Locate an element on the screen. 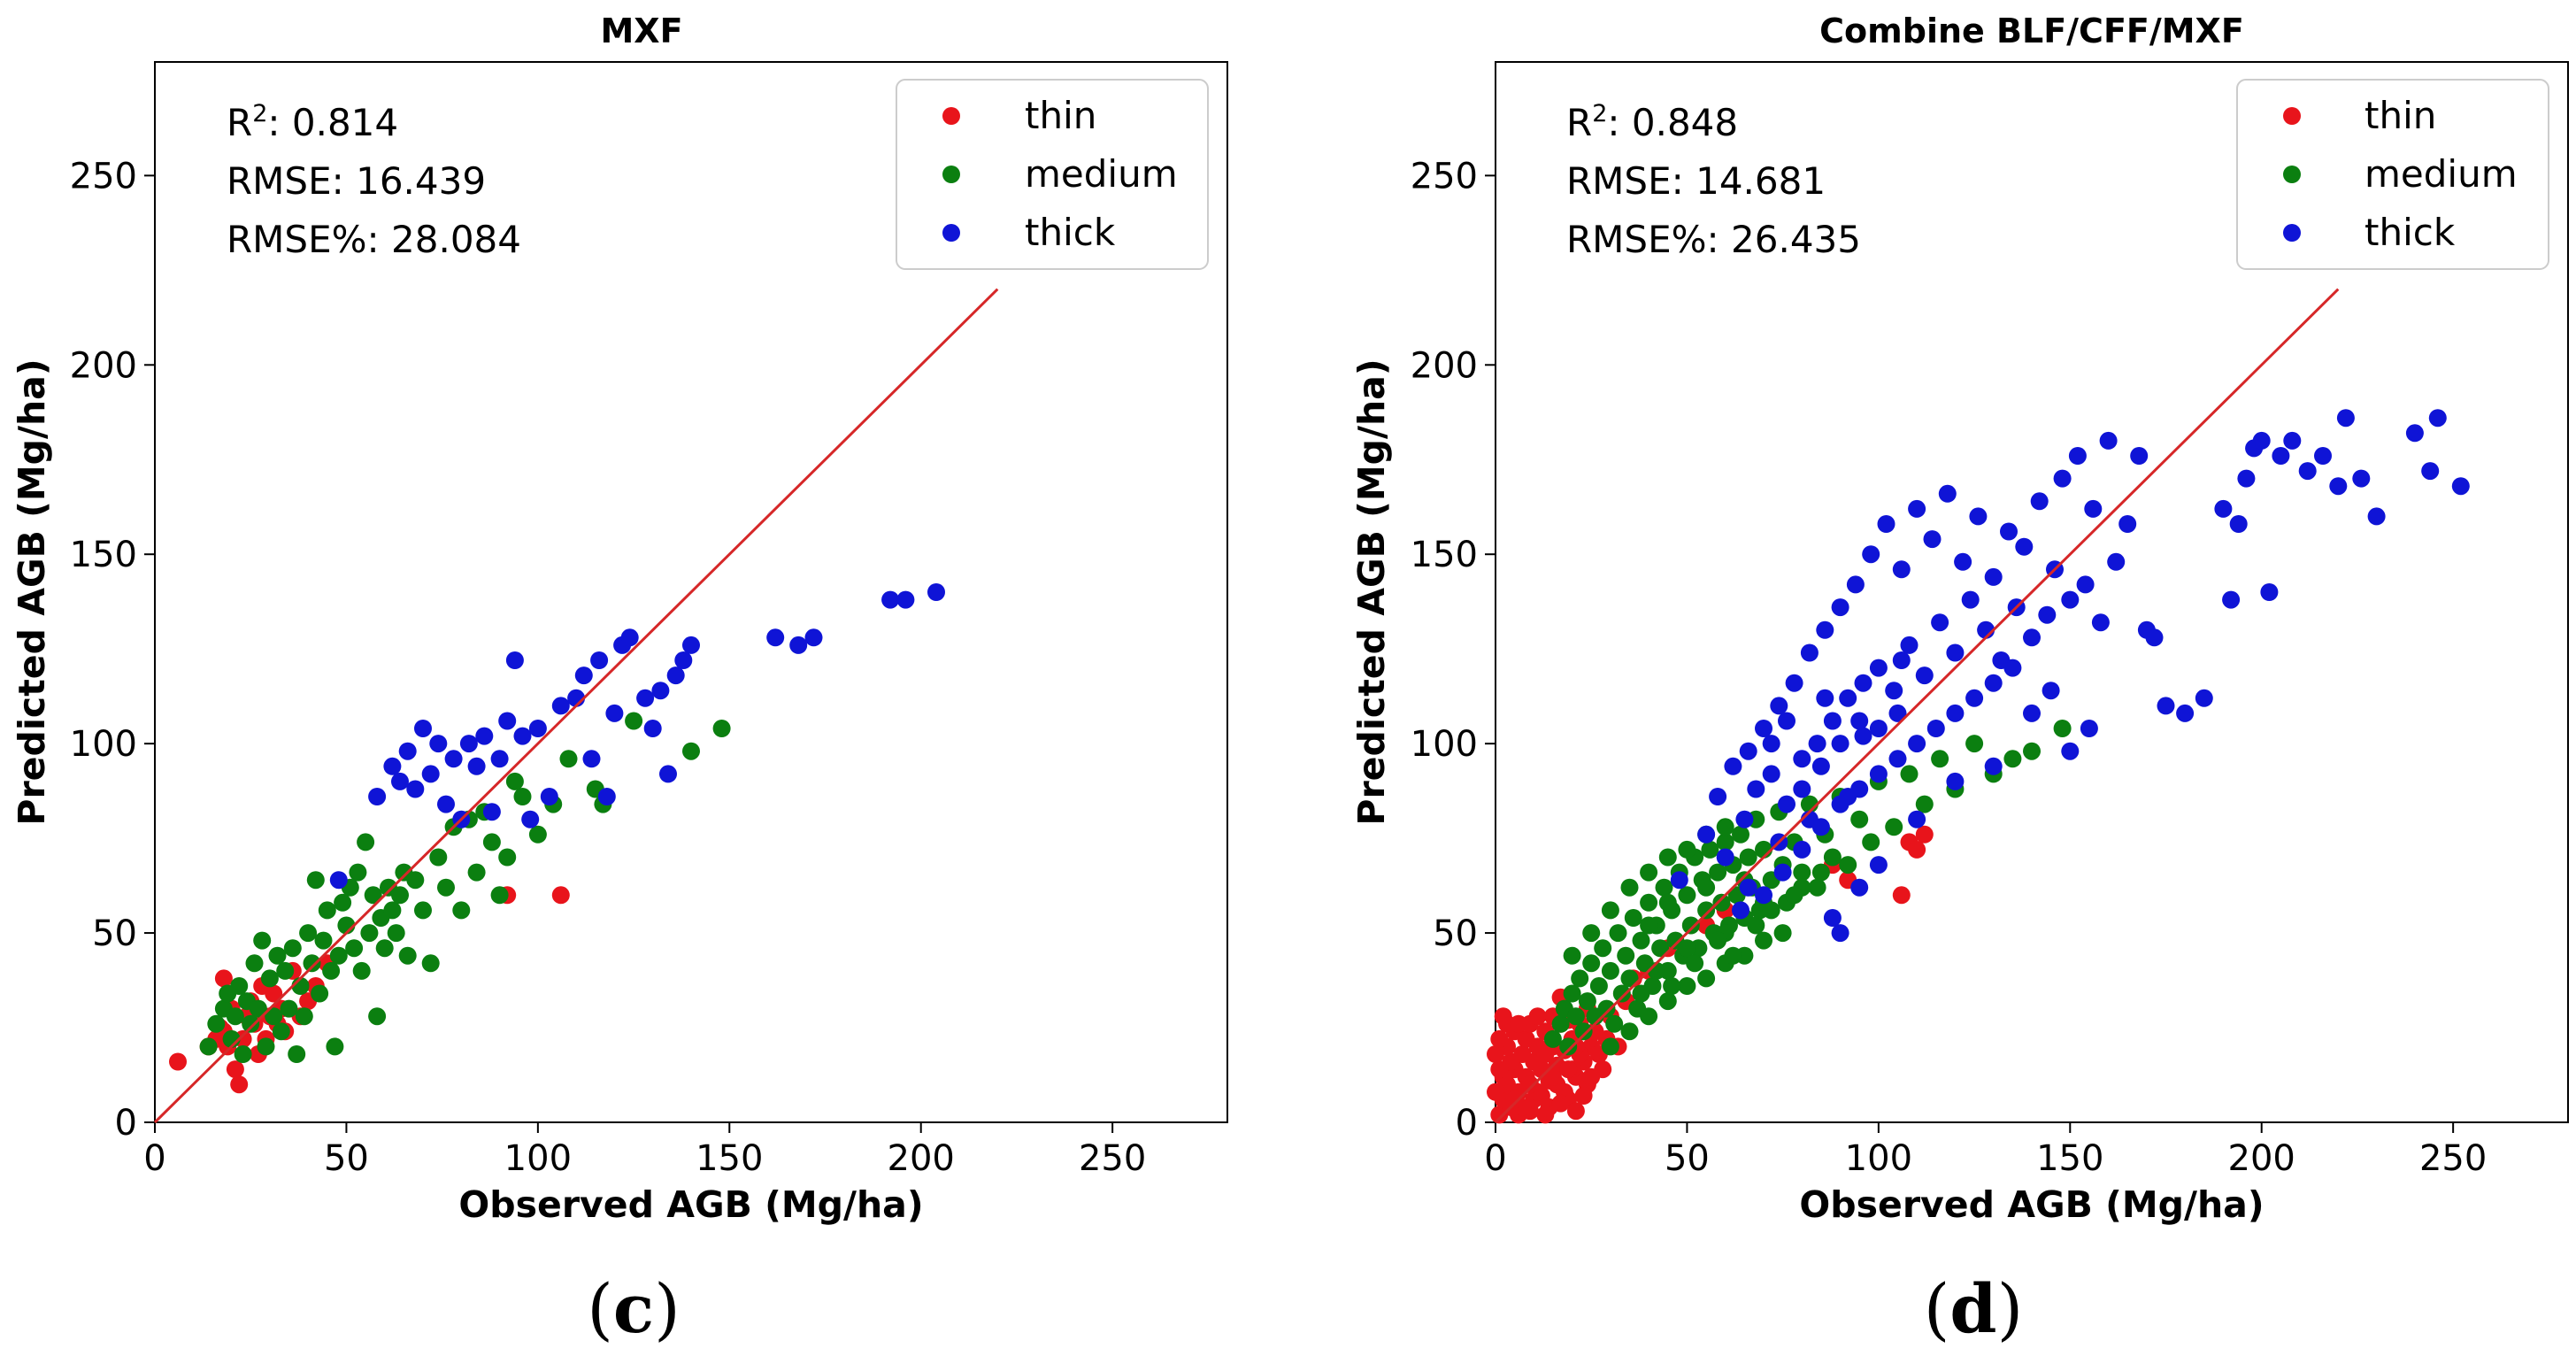 Image resolution: width=2576 pixels, height=1356 pixels. y-tick-label: 100 is located at coordinates (1444, 744).